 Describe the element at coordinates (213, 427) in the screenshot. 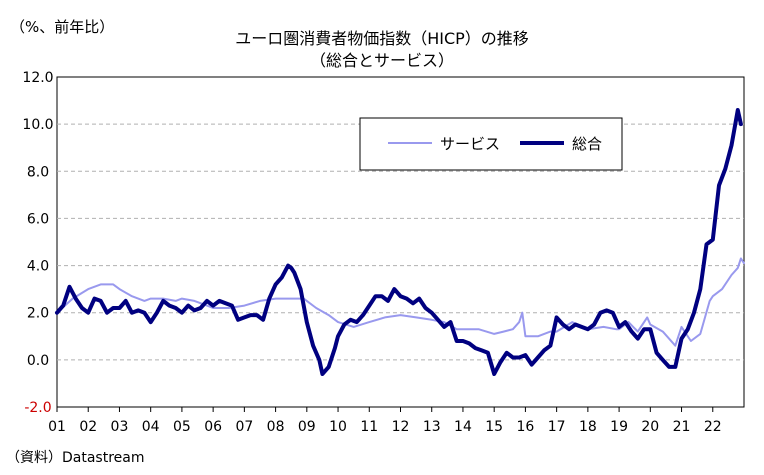

I see `x-tick-label: 06` at that location.